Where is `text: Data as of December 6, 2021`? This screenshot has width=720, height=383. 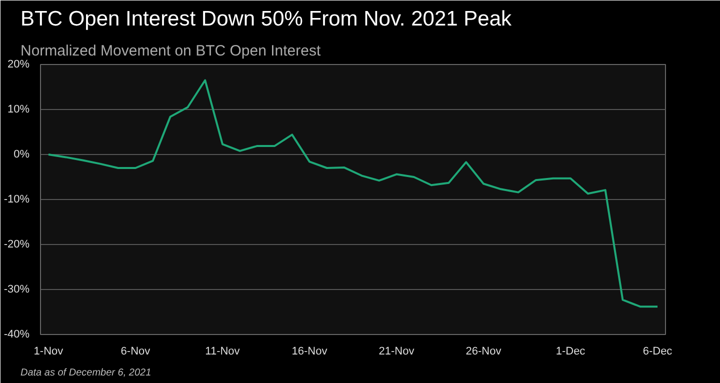 text: Data as of December 6, 2021 is located at coordinates (86, 373).